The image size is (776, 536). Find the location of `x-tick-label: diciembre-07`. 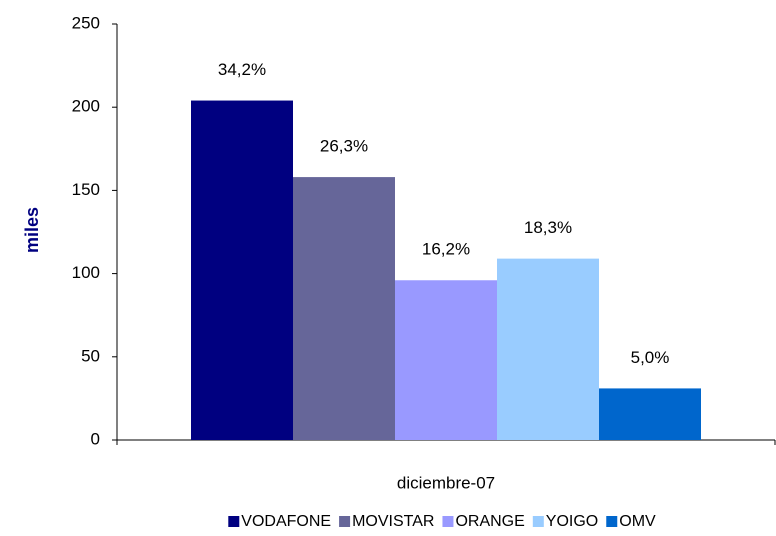

x-tick-label: diciembre-07 is located at coordinates (446, 482).